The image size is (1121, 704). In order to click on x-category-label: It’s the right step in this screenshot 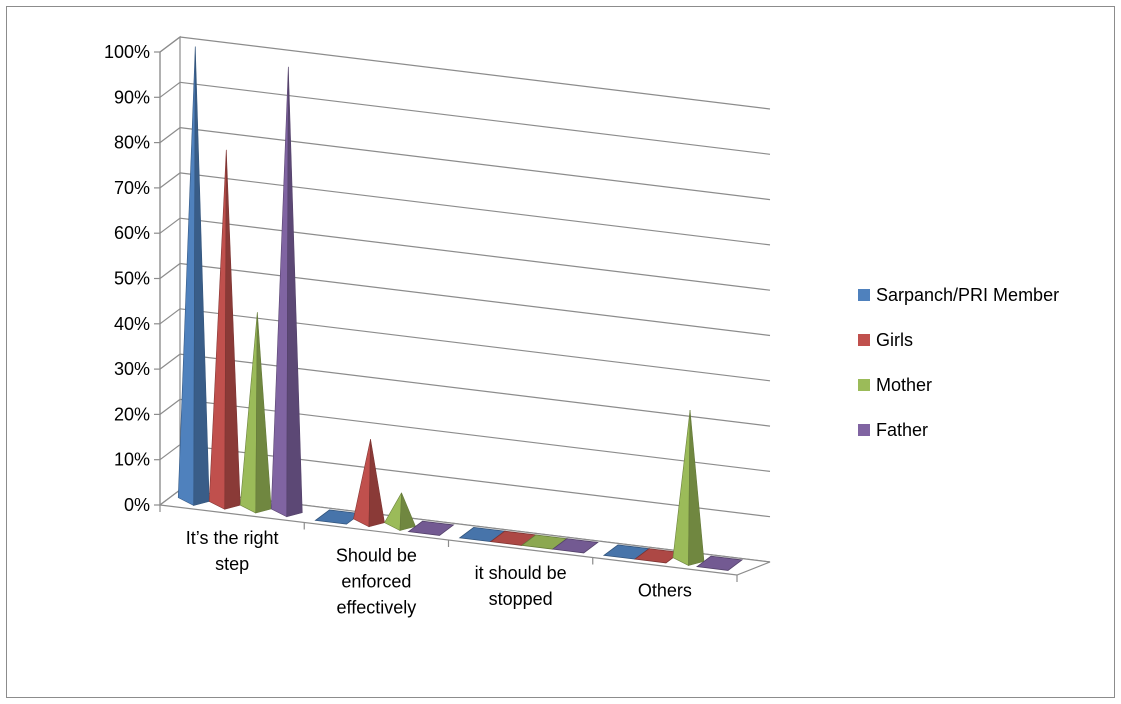, I will do `click(232, 551)`.